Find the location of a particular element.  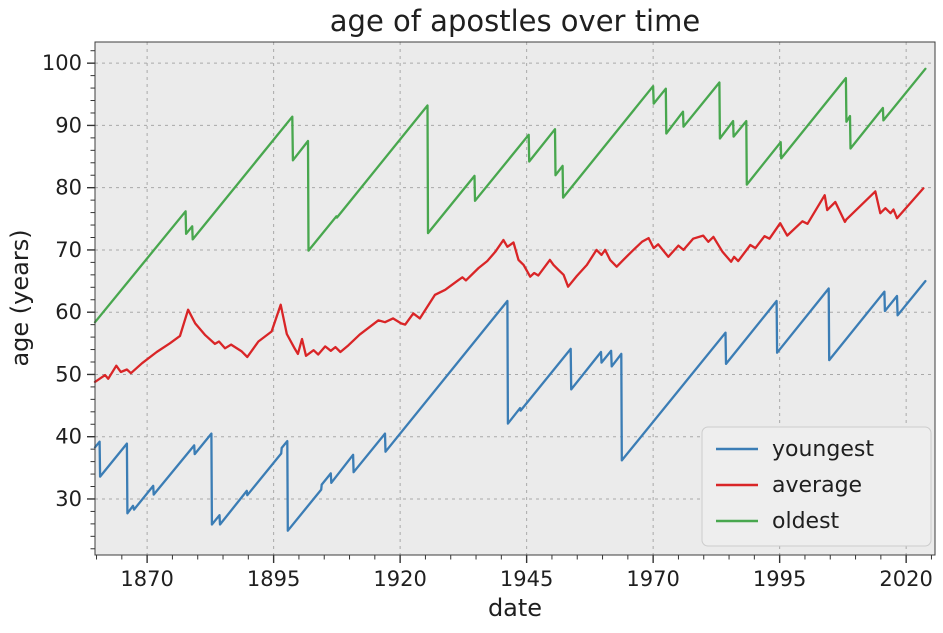

x-tick-label: 1970 is located at coordinates (652, 579).